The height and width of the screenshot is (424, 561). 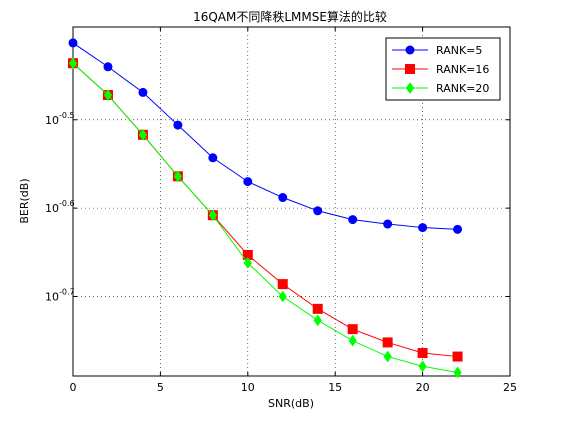 I want to click on chart-title: 16QAM不同降秩LMMSE算法的比较, so click(x=290, y=16).